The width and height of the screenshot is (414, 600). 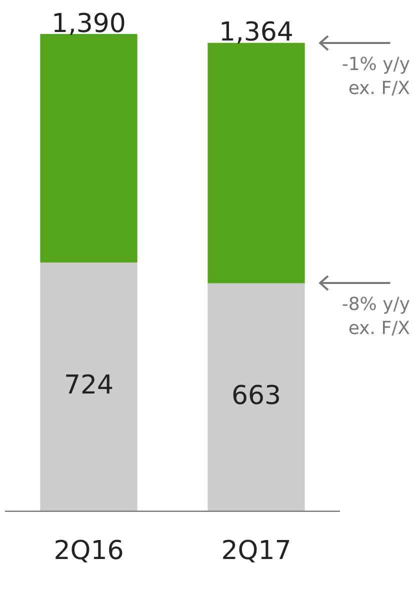 What do you see at coordinates (375, 317) in the screenshot?
I see `text: -8% y/y ex. F/X` at bounding box center [375, 317].